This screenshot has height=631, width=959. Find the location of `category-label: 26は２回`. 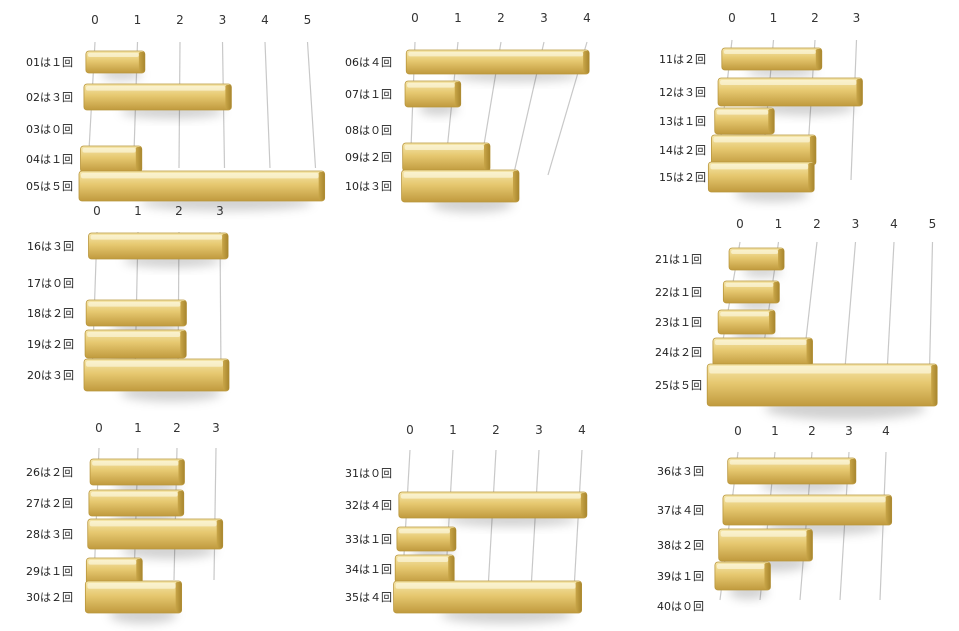

category-label: 26は２回 is located at coordinates (49, 472).